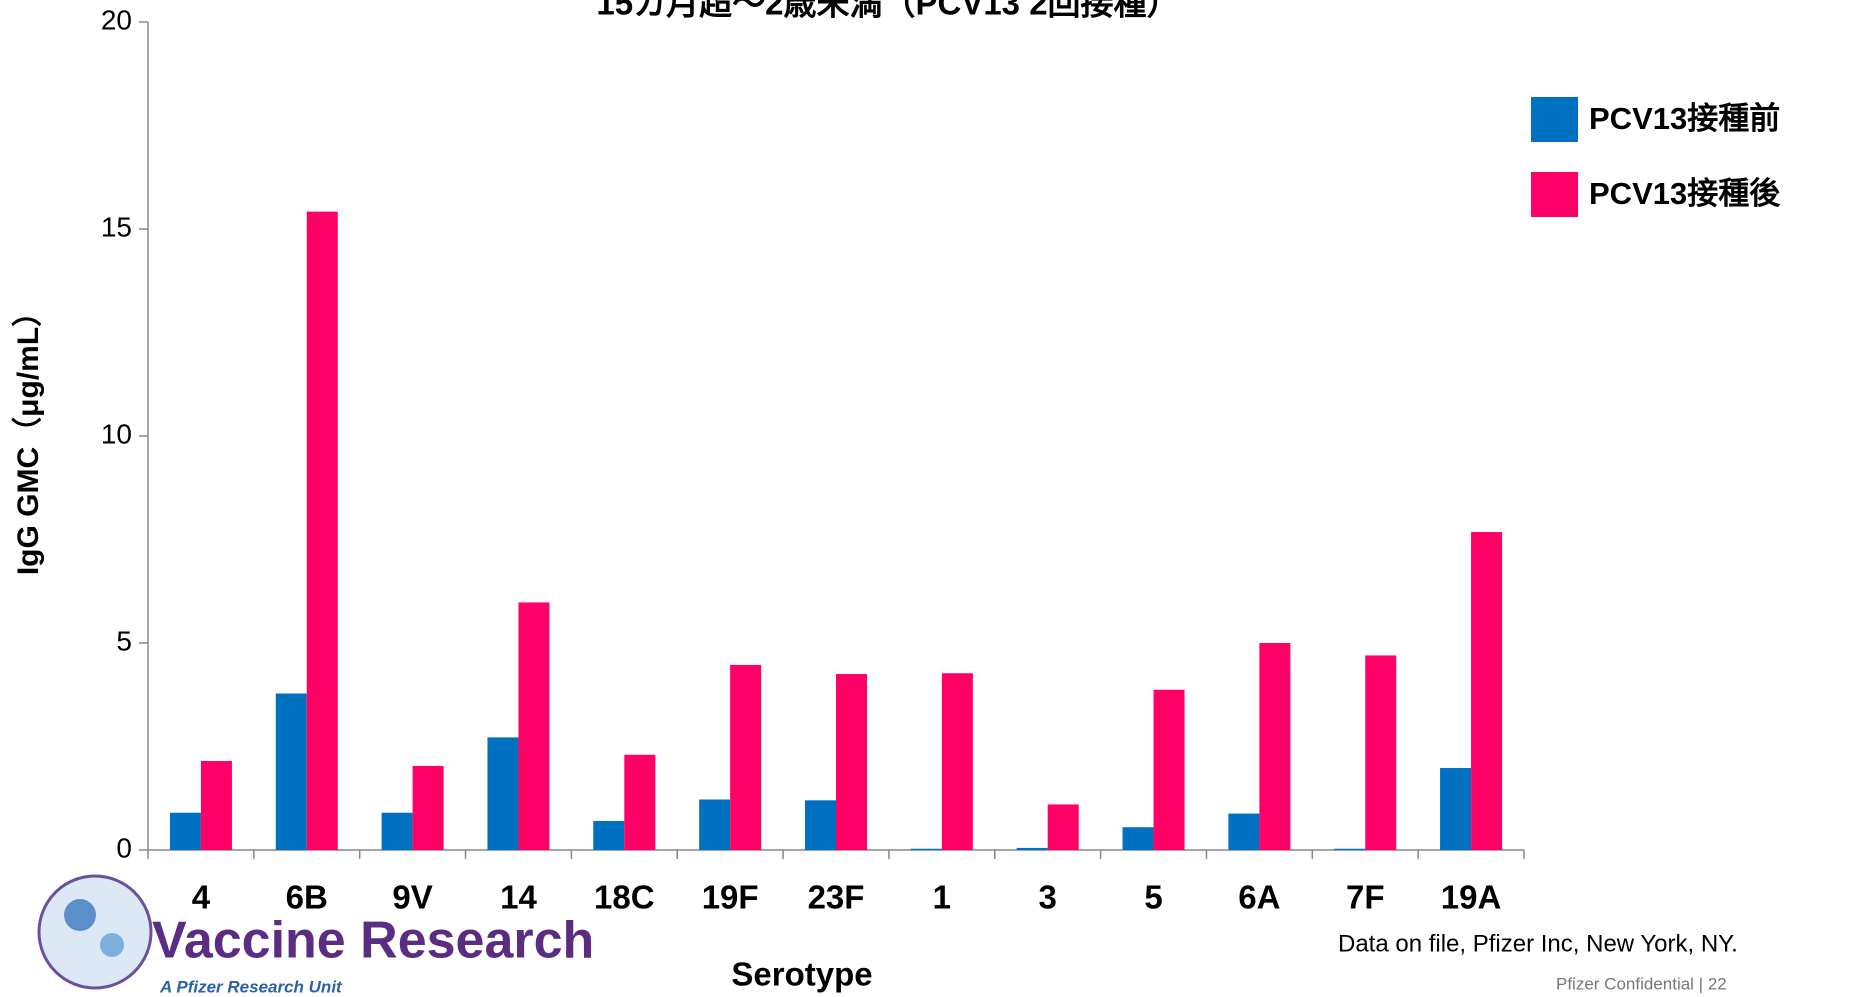 The height and width of the screenshot is (997, 1856). What do you see at coordinates (116, 226) in the screenshot?
I see `y-tick-label: 15` at bounding box center [116, 226].